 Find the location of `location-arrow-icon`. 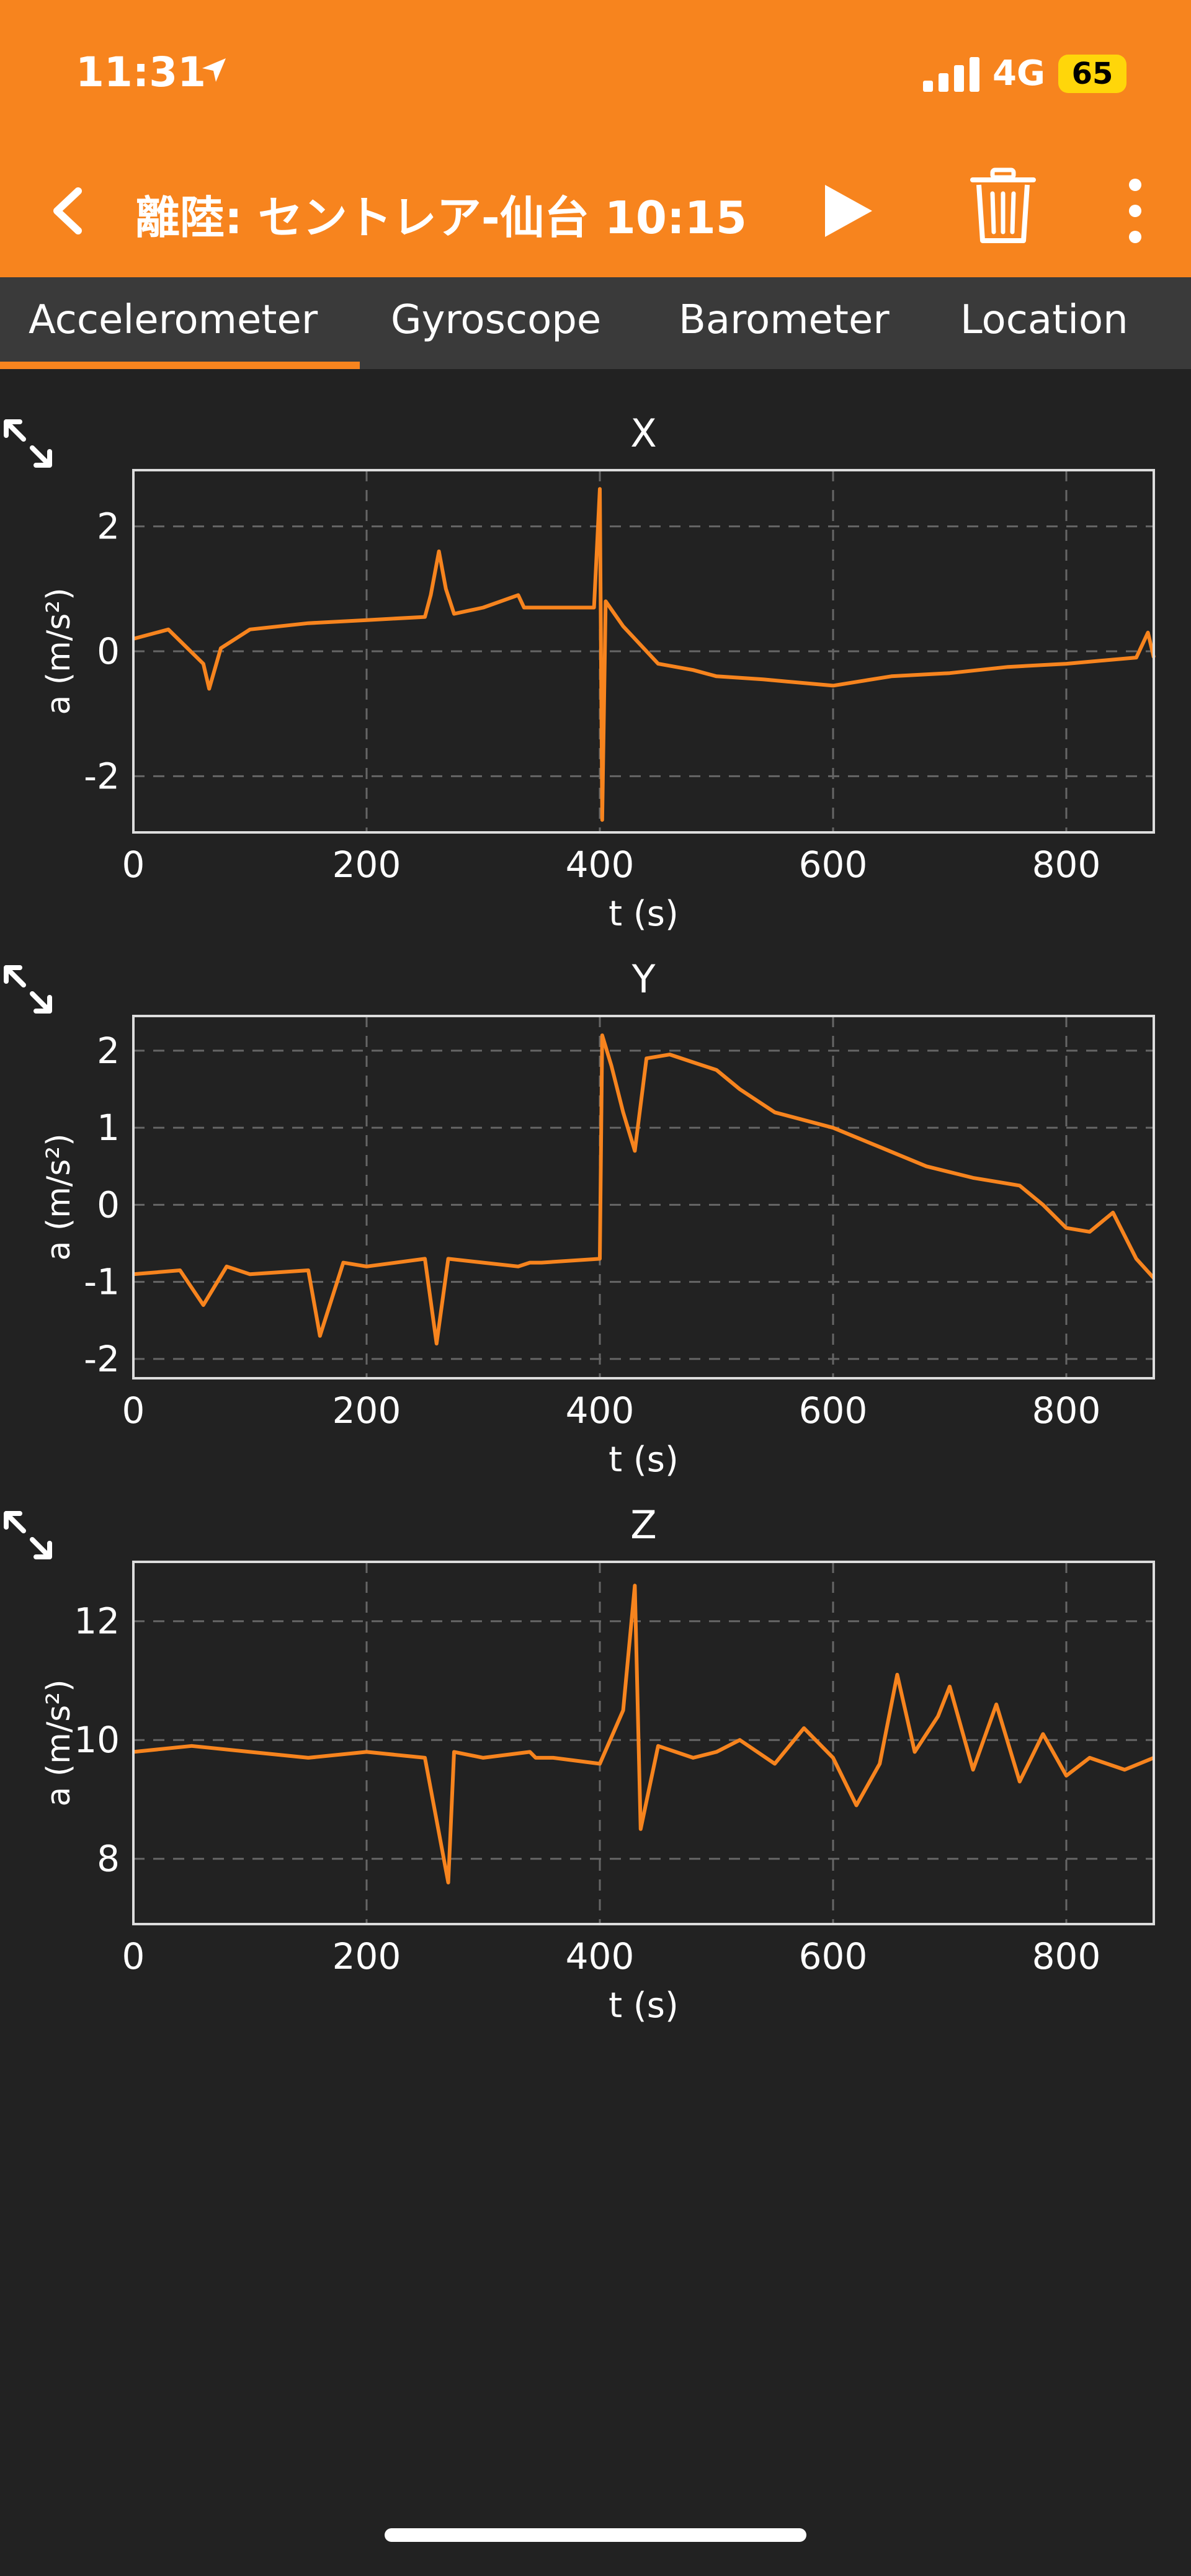

location-arrow-icon is located at coordinates (214, 70).